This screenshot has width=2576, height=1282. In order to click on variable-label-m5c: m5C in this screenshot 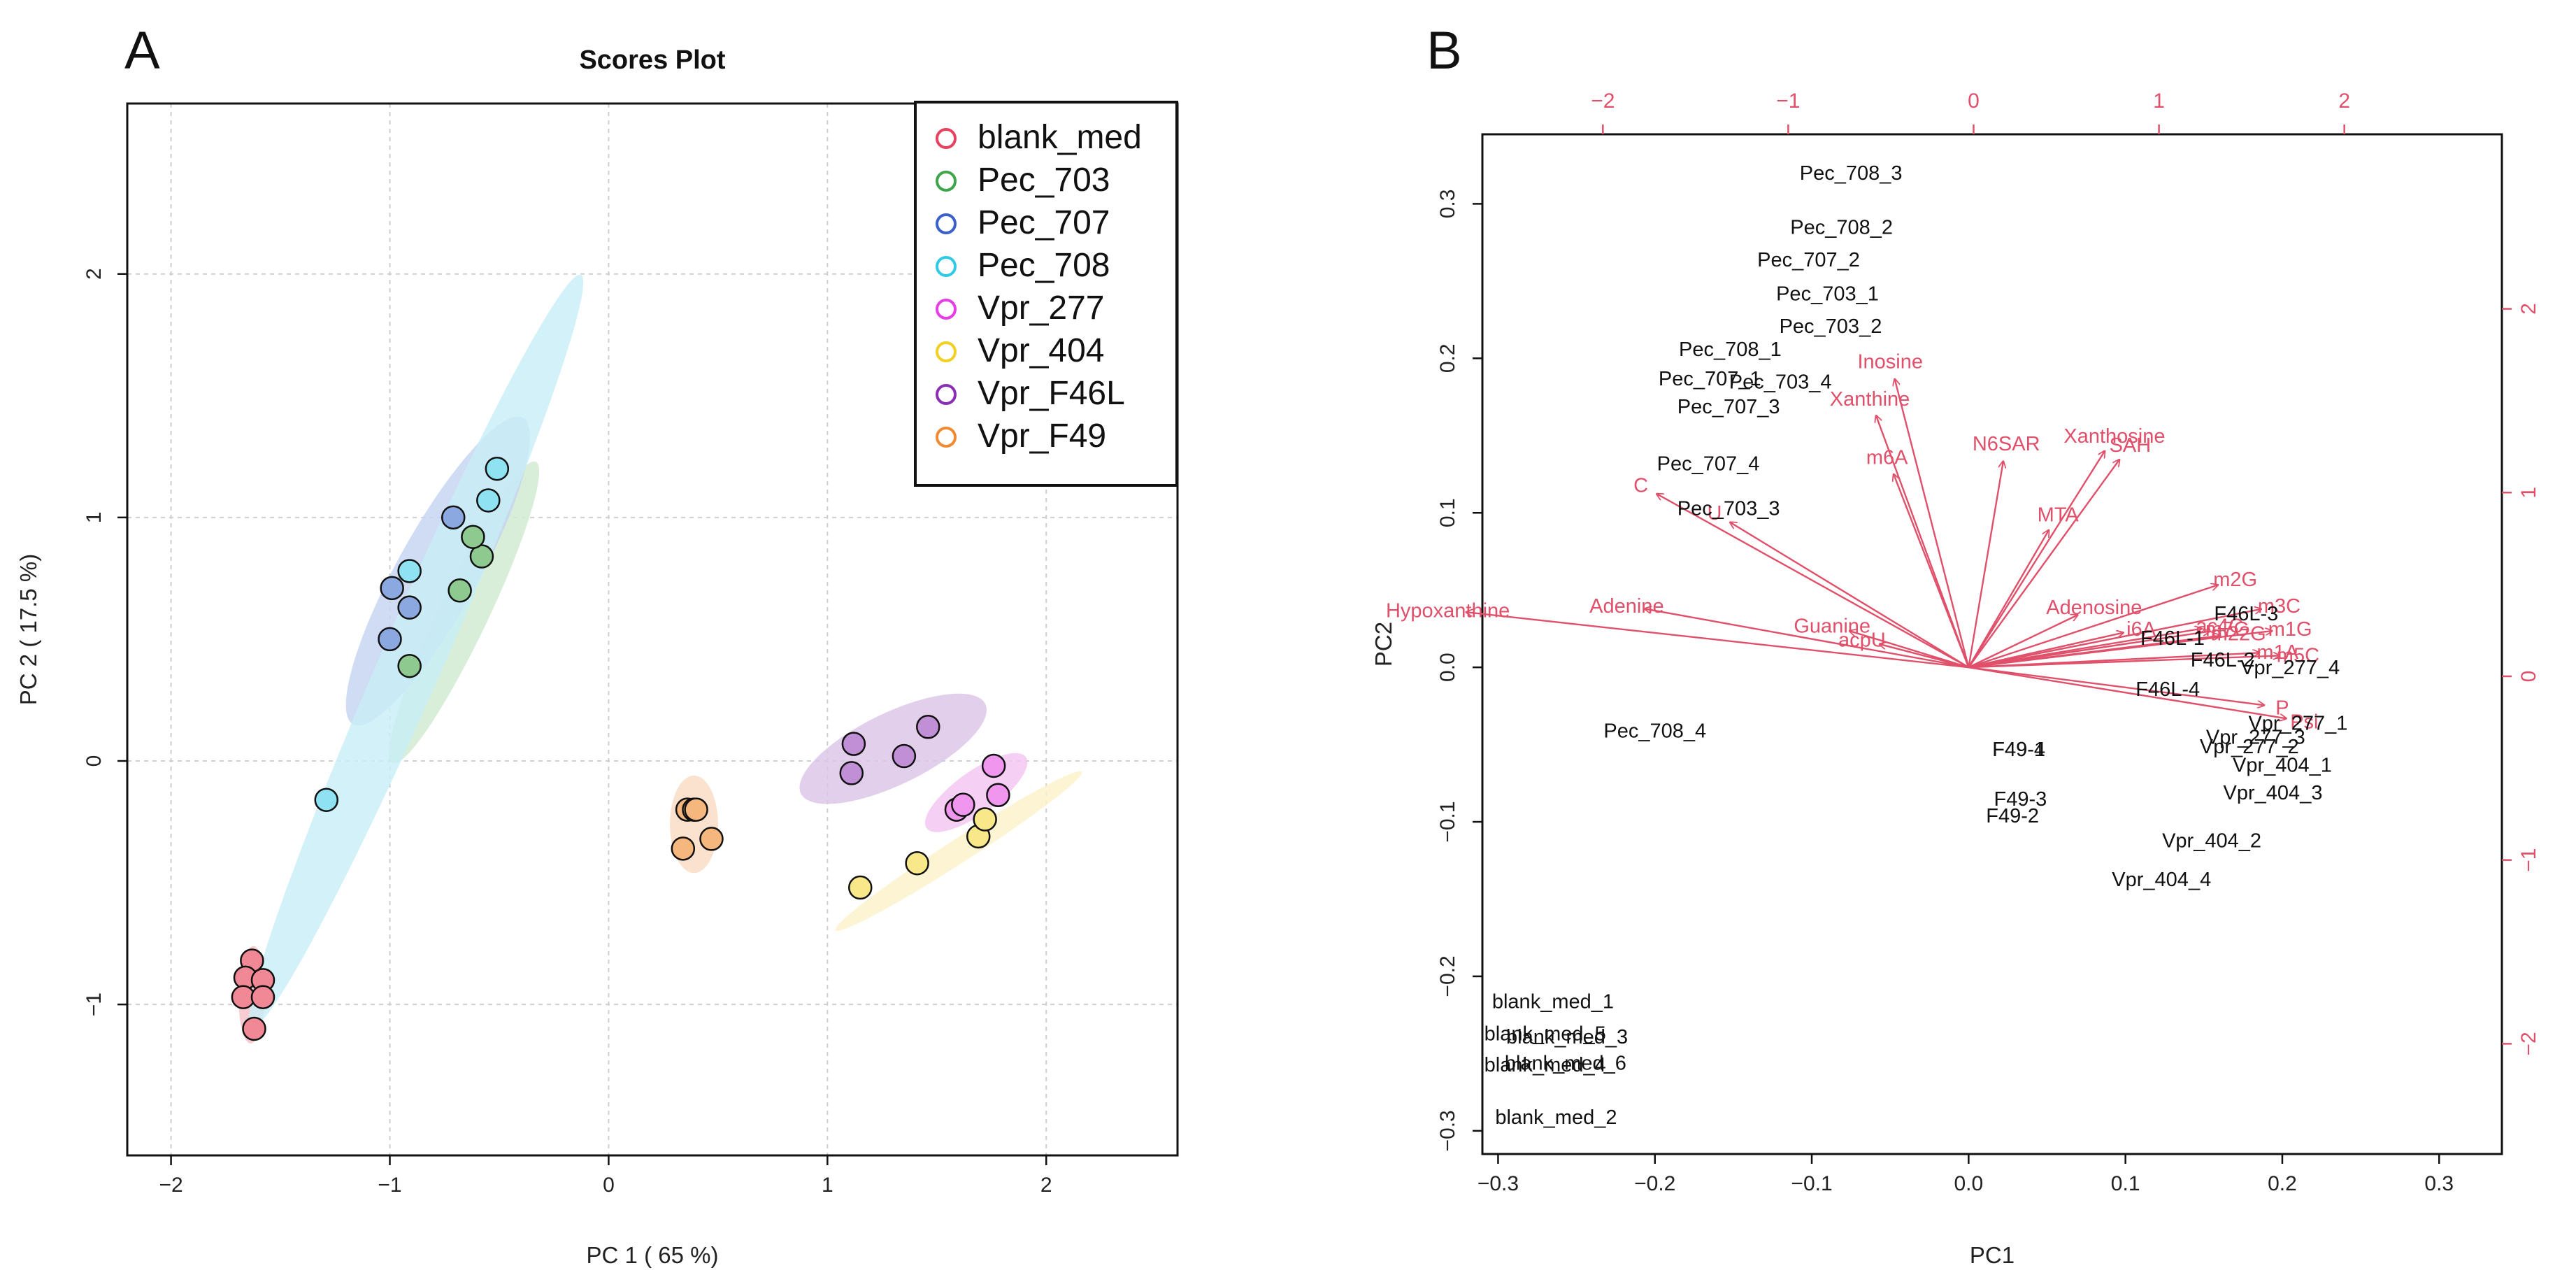, I will do `click(2298, 655)`.